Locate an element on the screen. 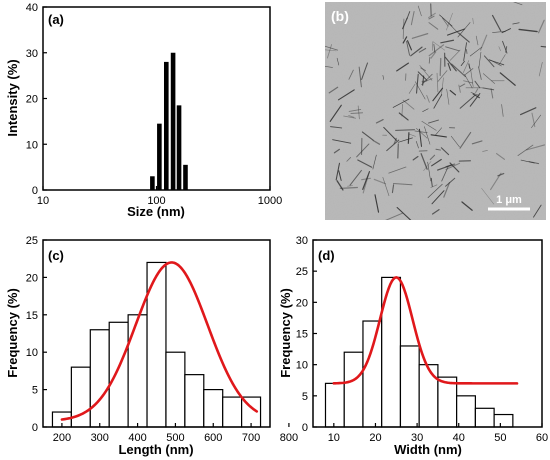  panel-d-y-tick-label: 15 is located at coordinates (302, 335).